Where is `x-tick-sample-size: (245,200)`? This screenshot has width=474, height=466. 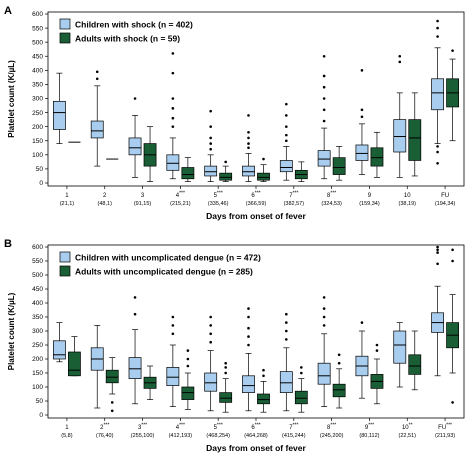
x-tick-sample-size: (245,200) is located at coordinates (332, 436).